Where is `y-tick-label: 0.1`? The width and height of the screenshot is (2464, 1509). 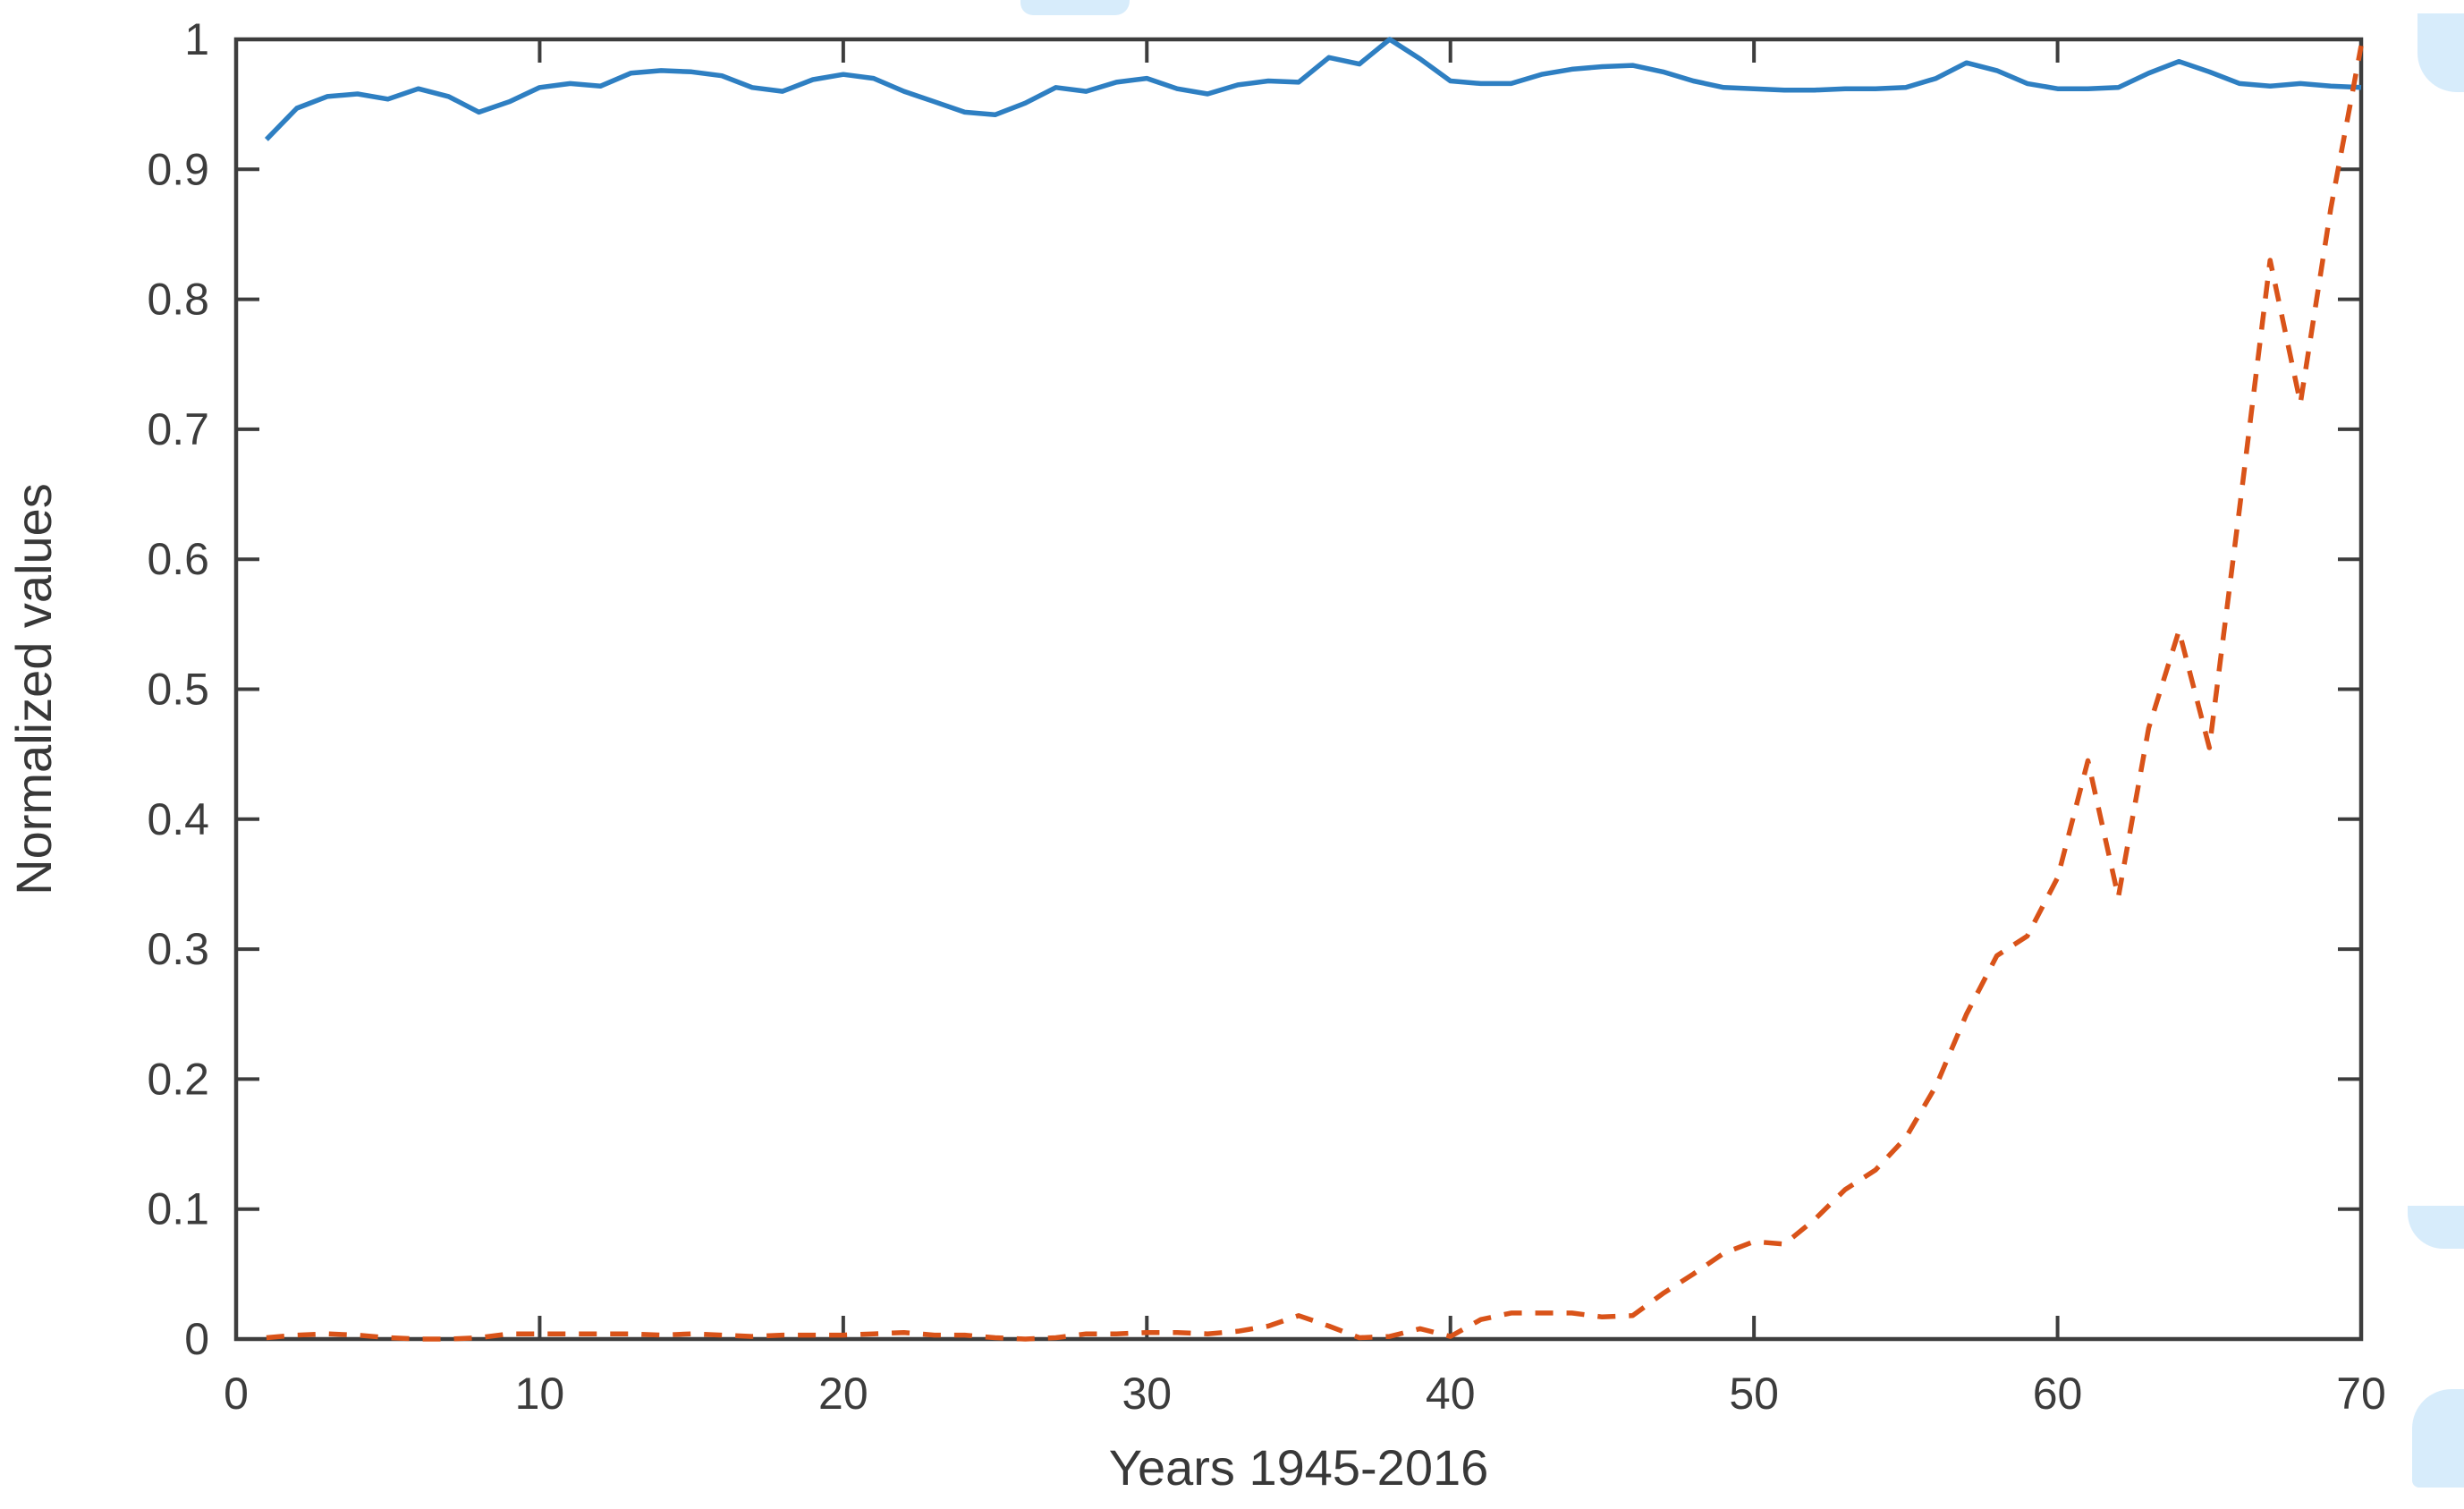
y-tick-label: 0.1 is located at coordinates (178, 1209).